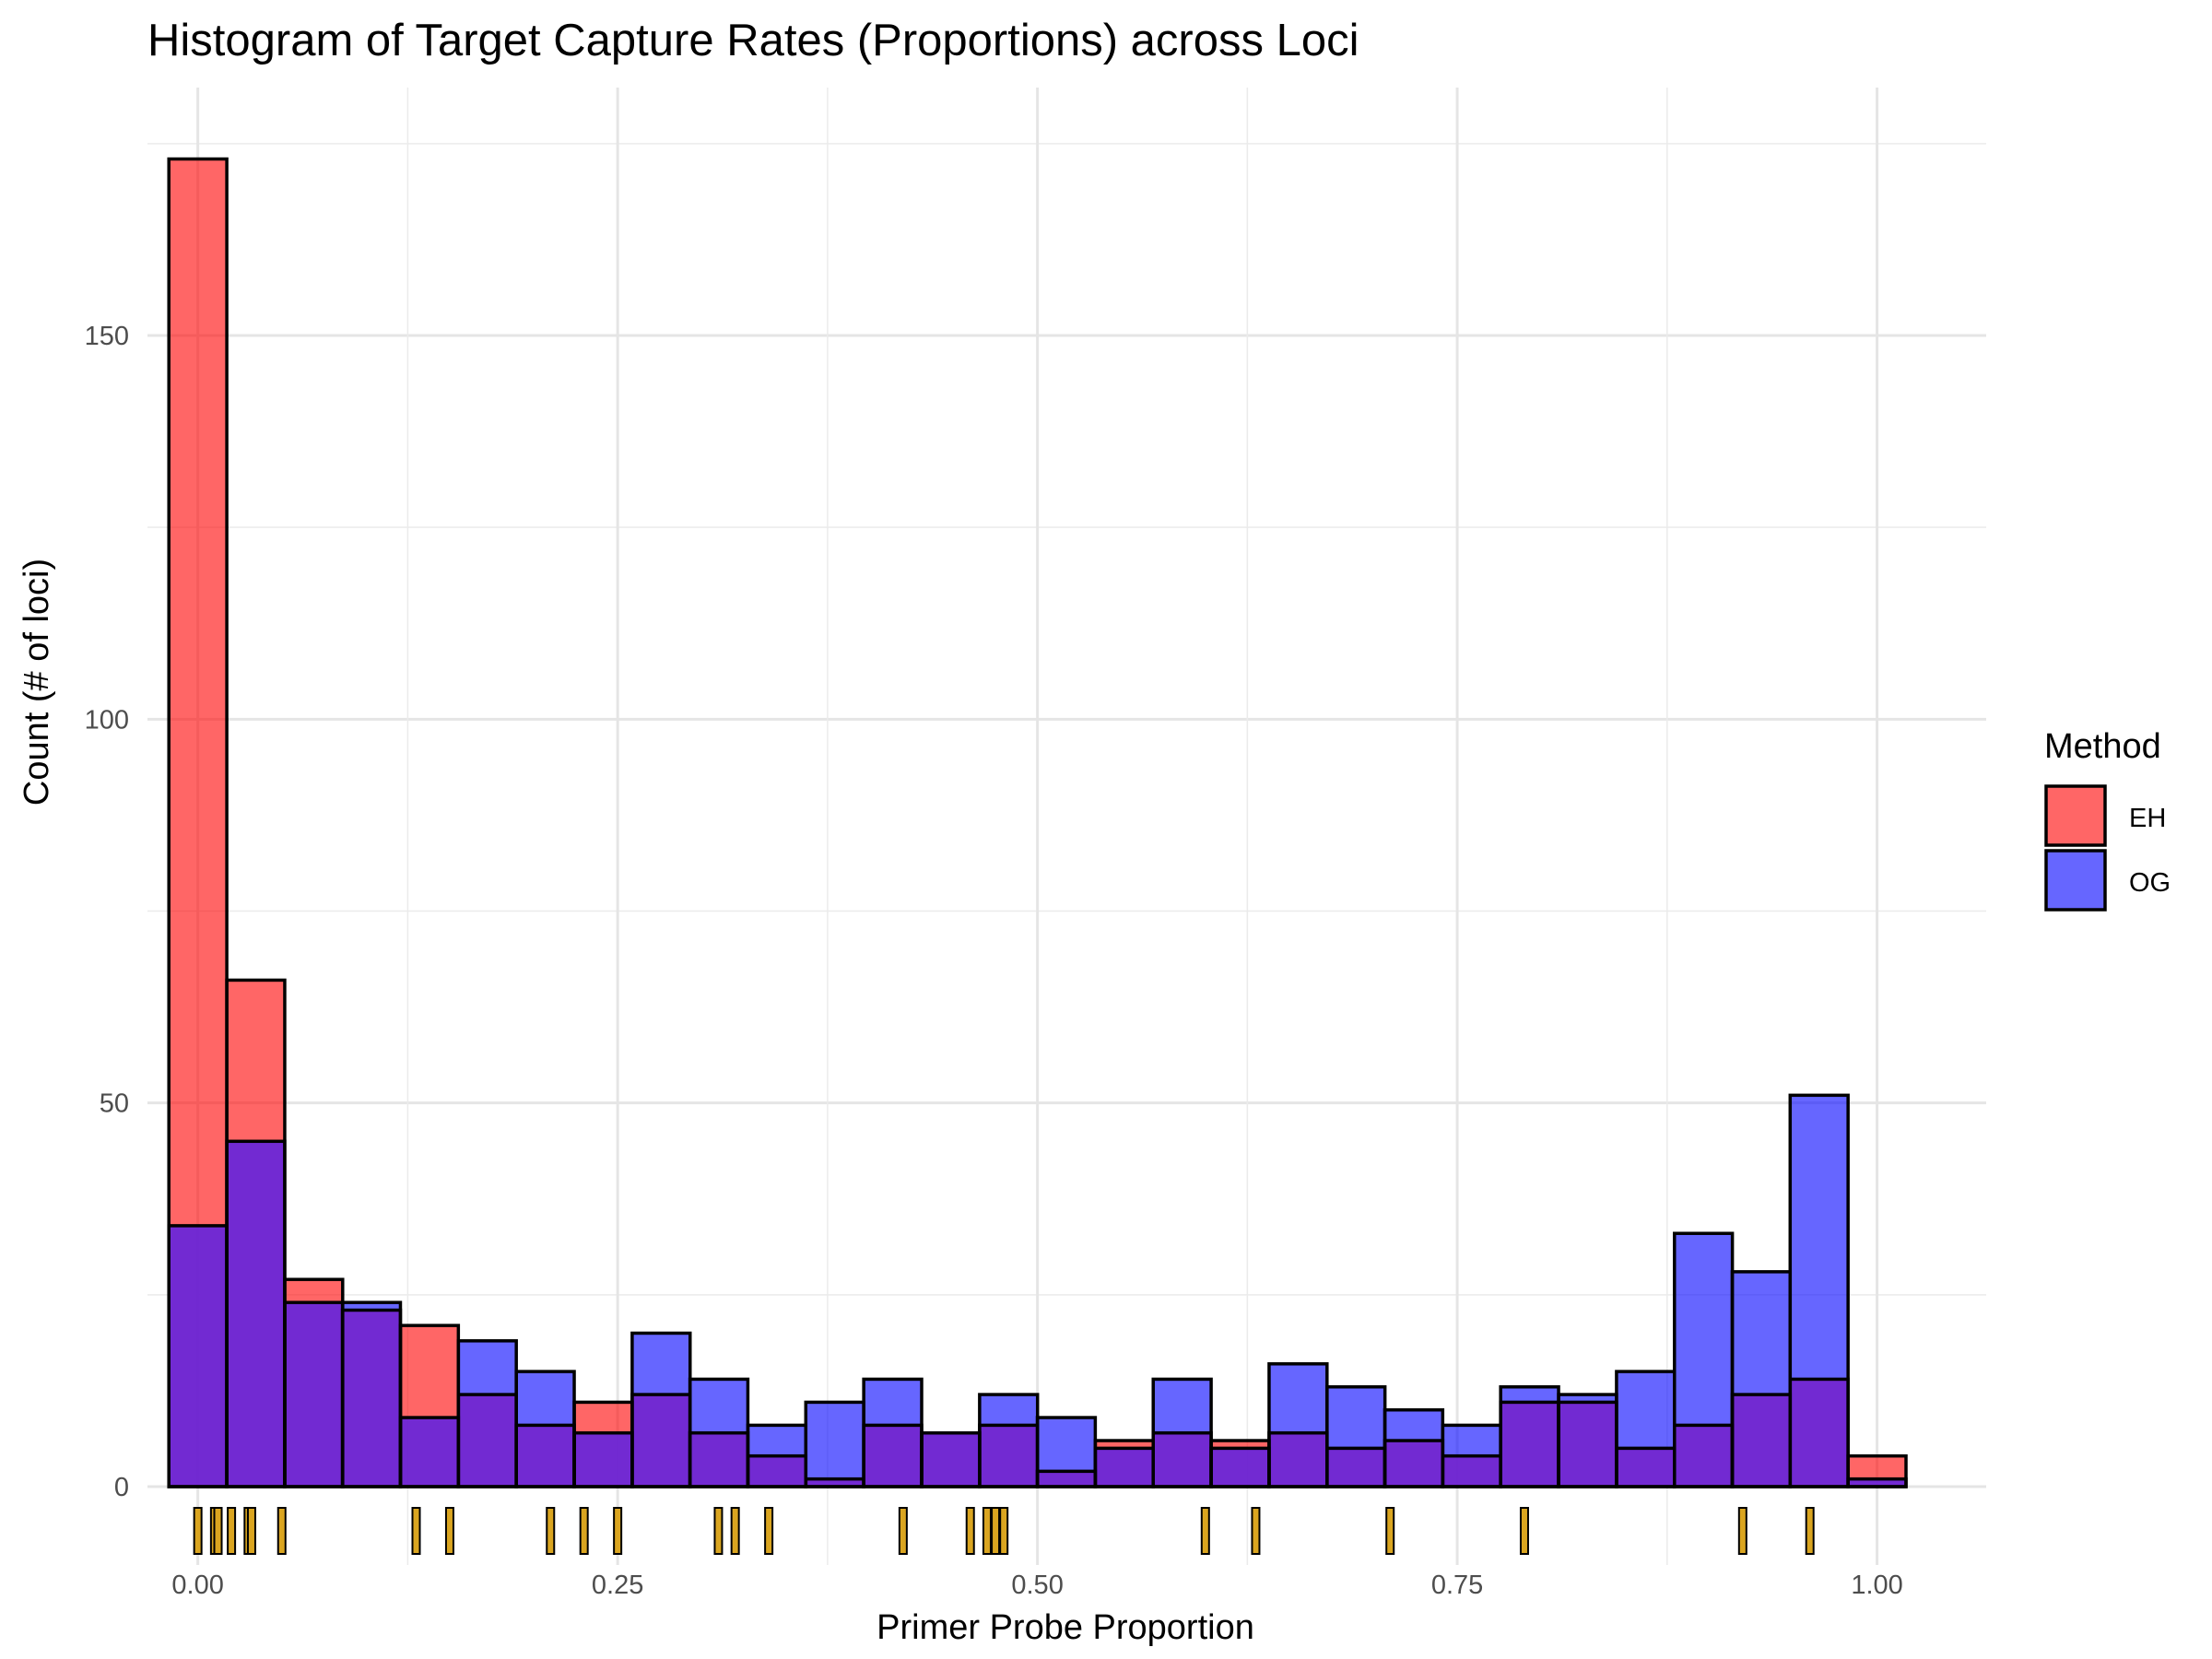  I want to click on legend-key-eh, so click(2075, 815).